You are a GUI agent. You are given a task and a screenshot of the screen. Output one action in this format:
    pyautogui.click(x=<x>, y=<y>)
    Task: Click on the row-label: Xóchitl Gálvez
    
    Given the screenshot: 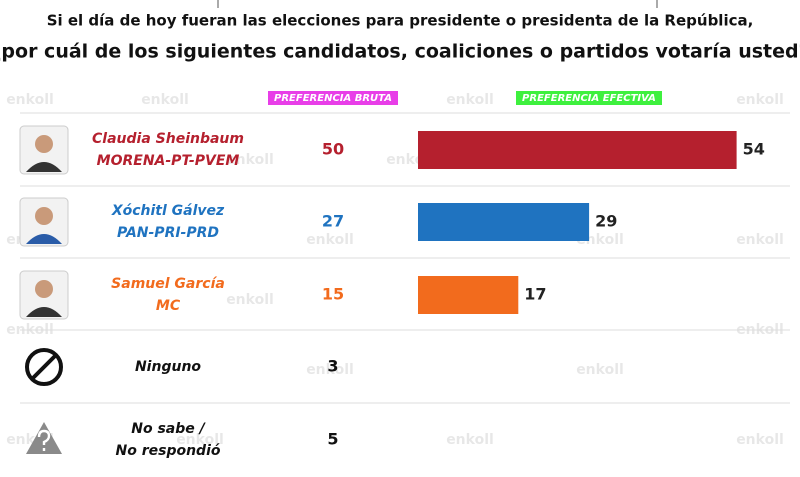 What is the action you would take?
    pyautogui.click(x=168, y=211)
    